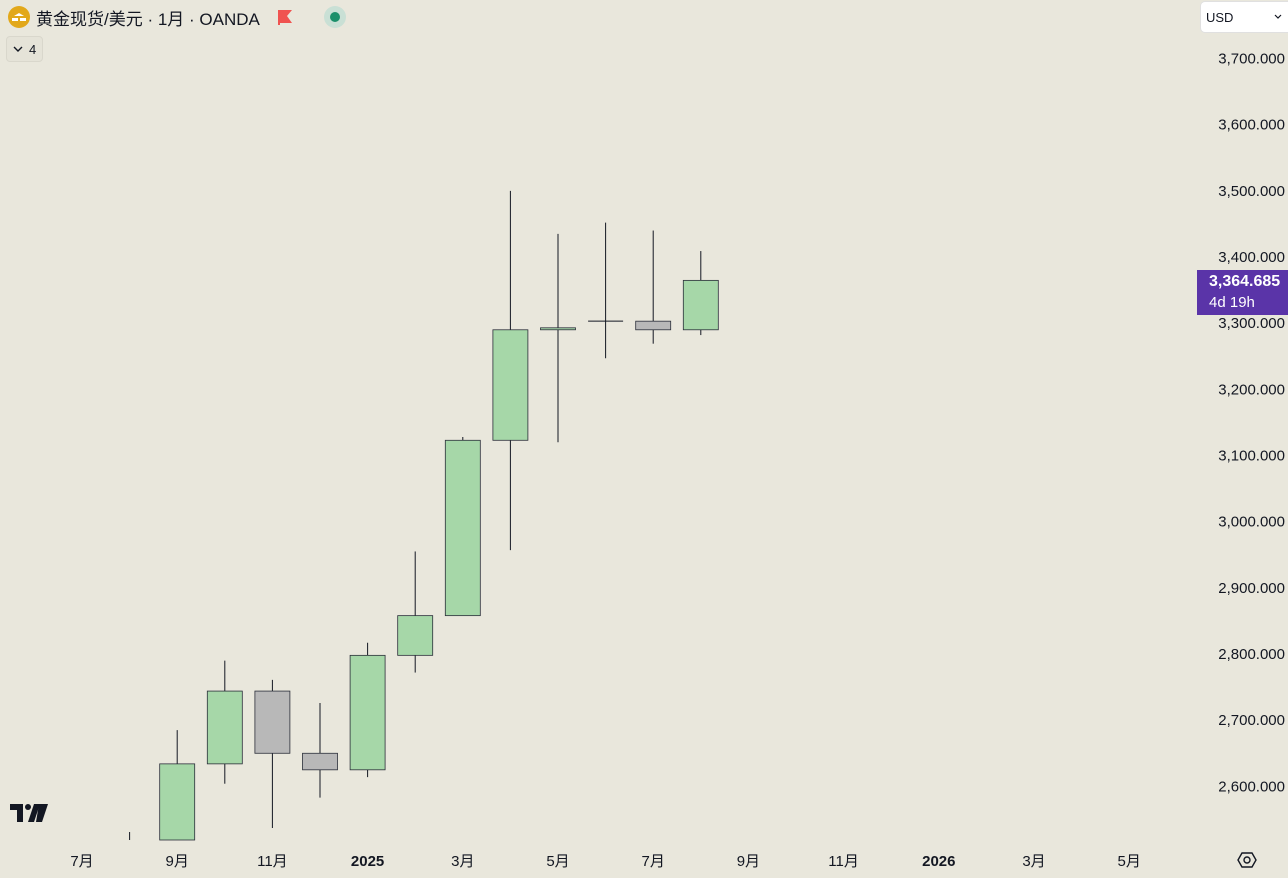 This screenshot has width=1288, height=878. I want to click on tradingview-logo-icon, so click(29, 813).